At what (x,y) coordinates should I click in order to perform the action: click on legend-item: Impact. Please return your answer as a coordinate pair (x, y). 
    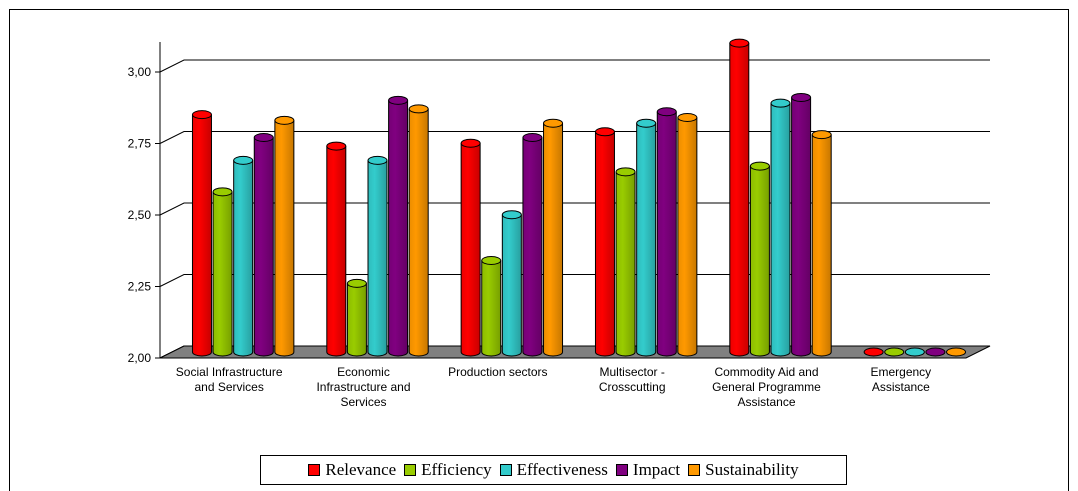
    Looking at the image, I should click on (648, 470).